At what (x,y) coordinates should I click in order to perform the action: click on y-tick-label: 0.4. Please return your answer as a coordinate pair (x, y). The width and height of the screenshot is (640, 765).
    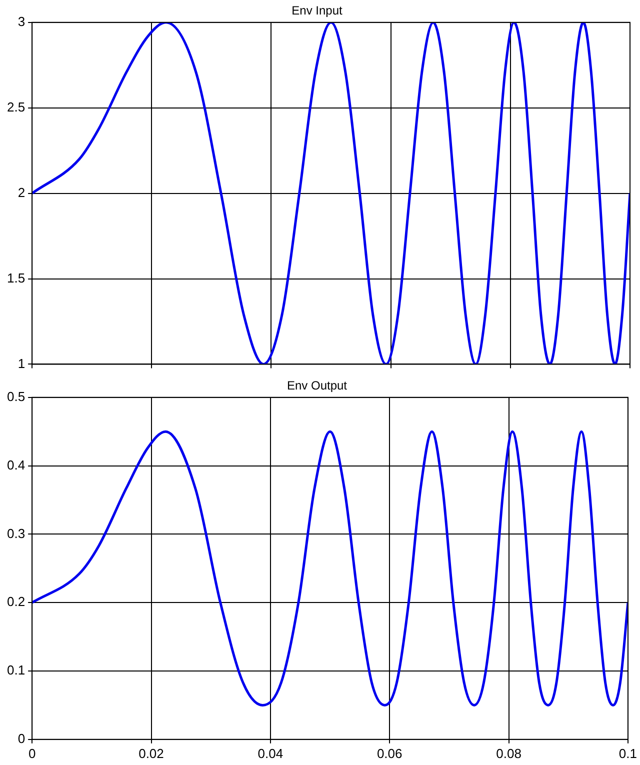
    Looking at the image, I should click on (16, 464).